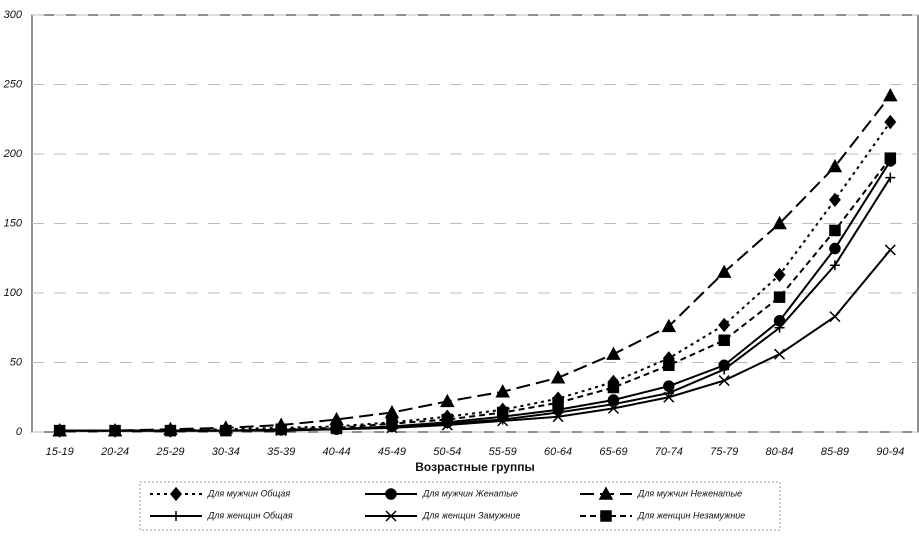 Image resolution: width=919 pixels, height=544 pixels. Describe the element at coordinates (503, 452) in the screenshot. I see `x-tick-label: 55-59` at that location.